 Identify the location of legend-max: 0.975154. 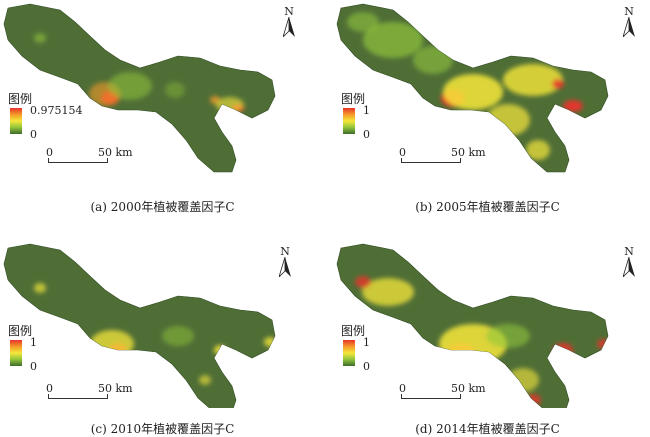
(56, 110).